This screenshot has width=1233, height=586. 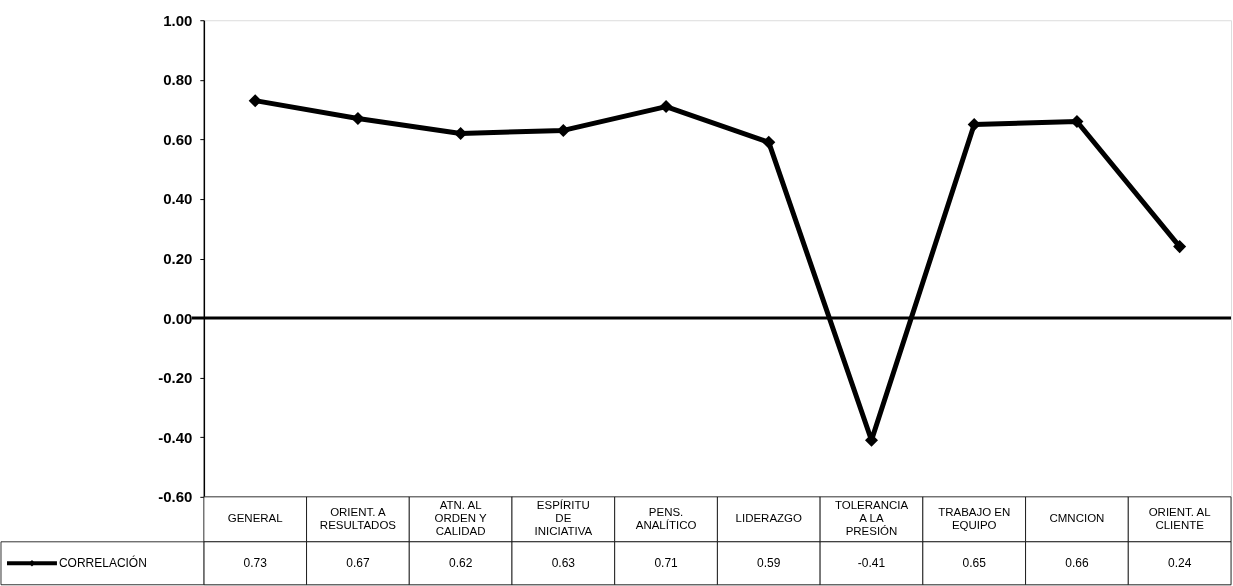 What do you see at coordinates (178, 259) in the screenshot?
I see `y-tick-label: 0.20` at bounding box center [178, 259].